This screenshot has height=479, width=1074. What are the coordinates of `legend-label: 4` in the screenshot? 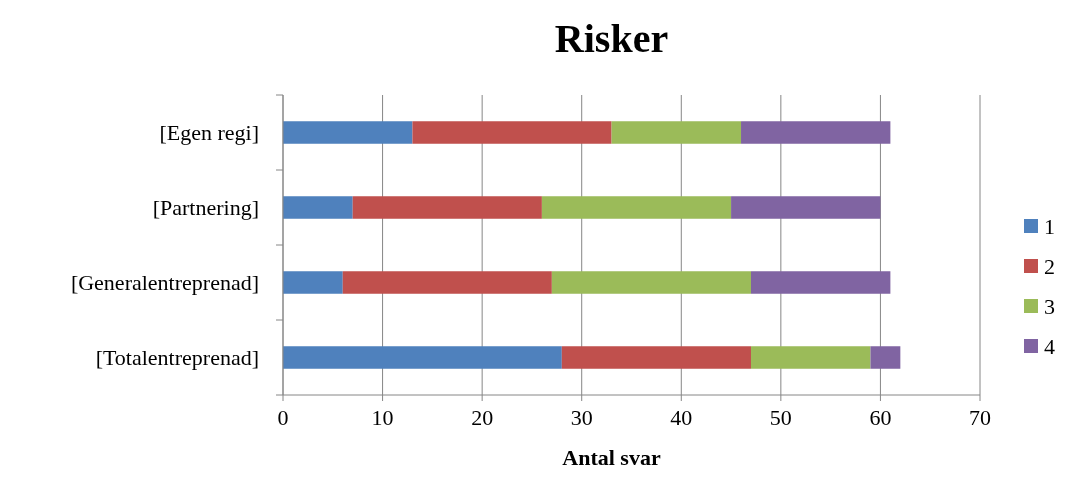 It's located at (1049, 346).